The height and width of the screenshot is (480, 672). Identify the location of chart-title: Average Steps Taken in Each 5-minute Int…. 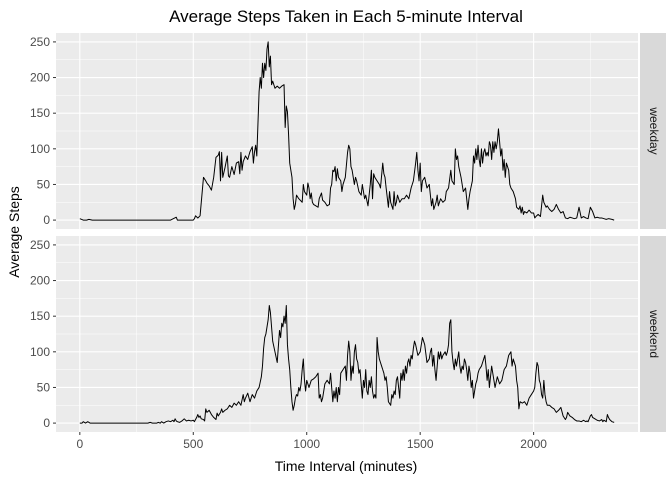
(346, 16).